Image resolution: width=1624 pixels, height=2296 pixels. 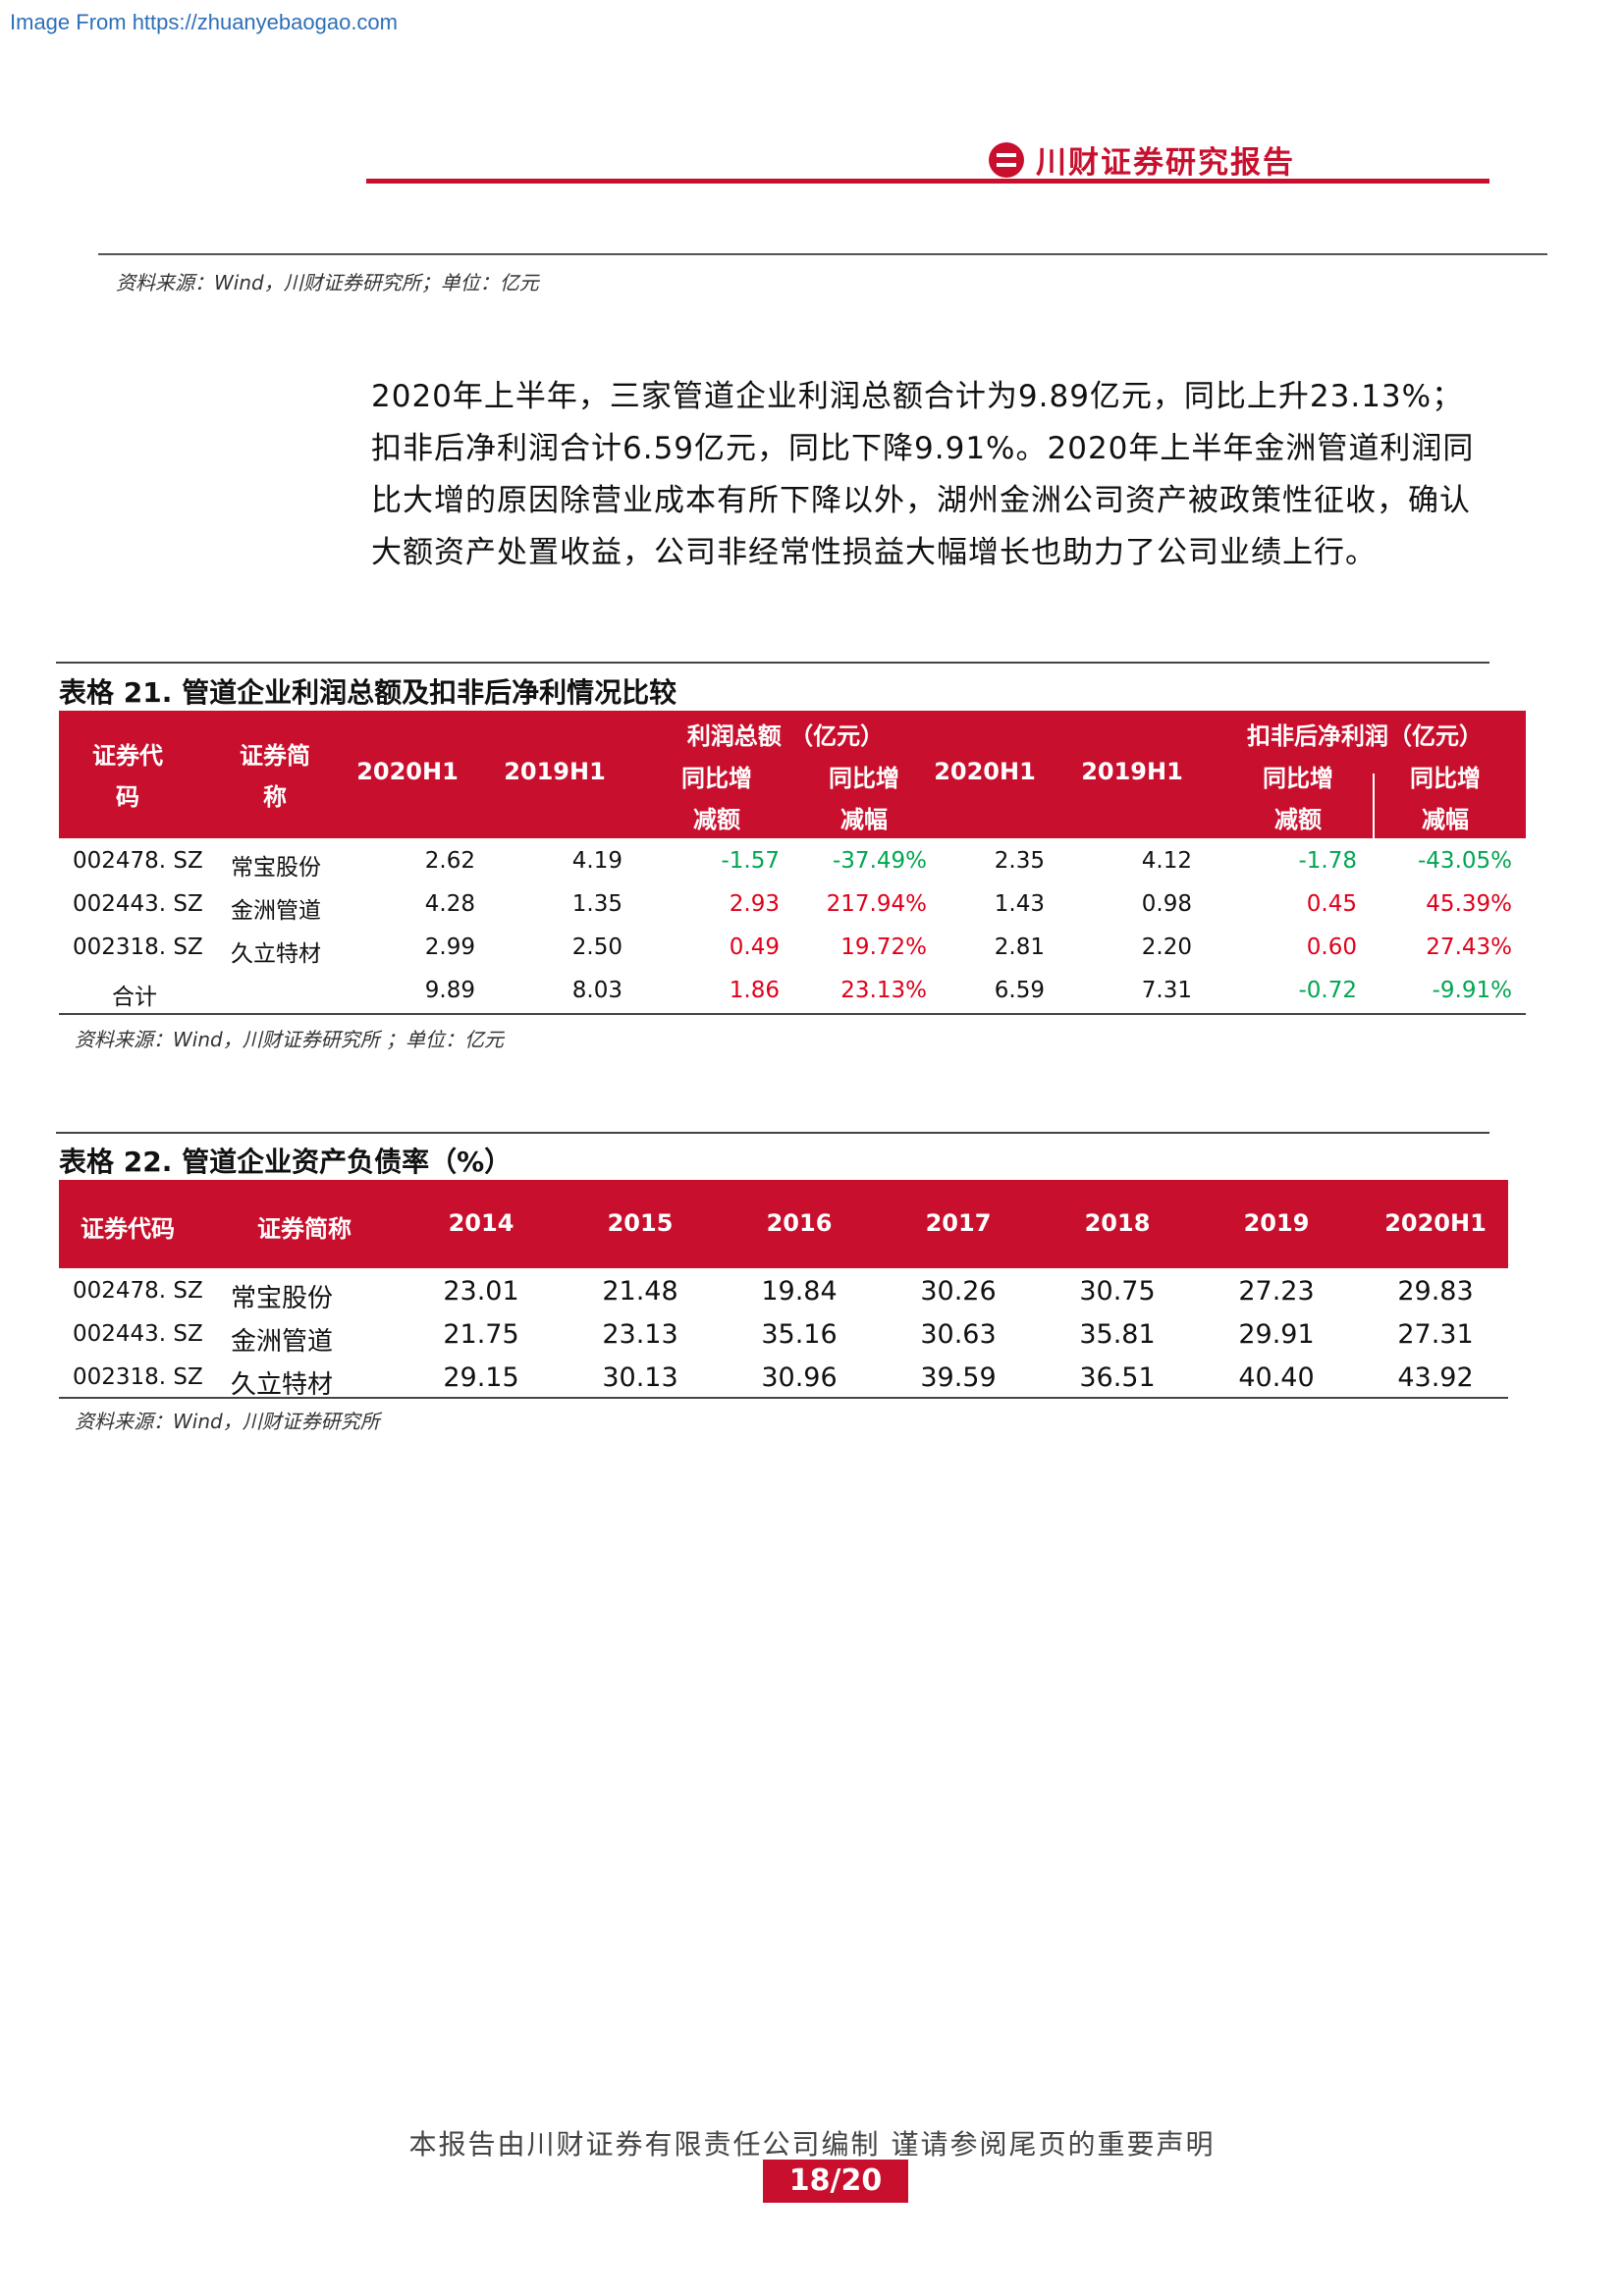 What do you see at coordinates (327, 282) in the screenshot?
I see `source-note: 资料来源：Wind，川财证券研究所；单位：亿元` at bounding box center [327, 282].